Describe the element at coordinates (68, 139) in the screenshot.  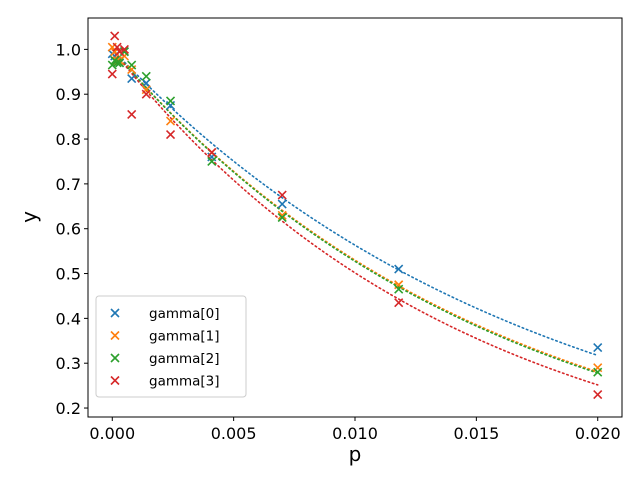
I see `y-tick-label: 0.8` at that location.